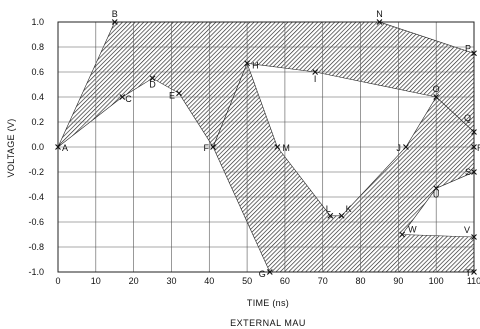 The image size is (480, 329). I want to click on point-label-o: O, so click(436, 89).